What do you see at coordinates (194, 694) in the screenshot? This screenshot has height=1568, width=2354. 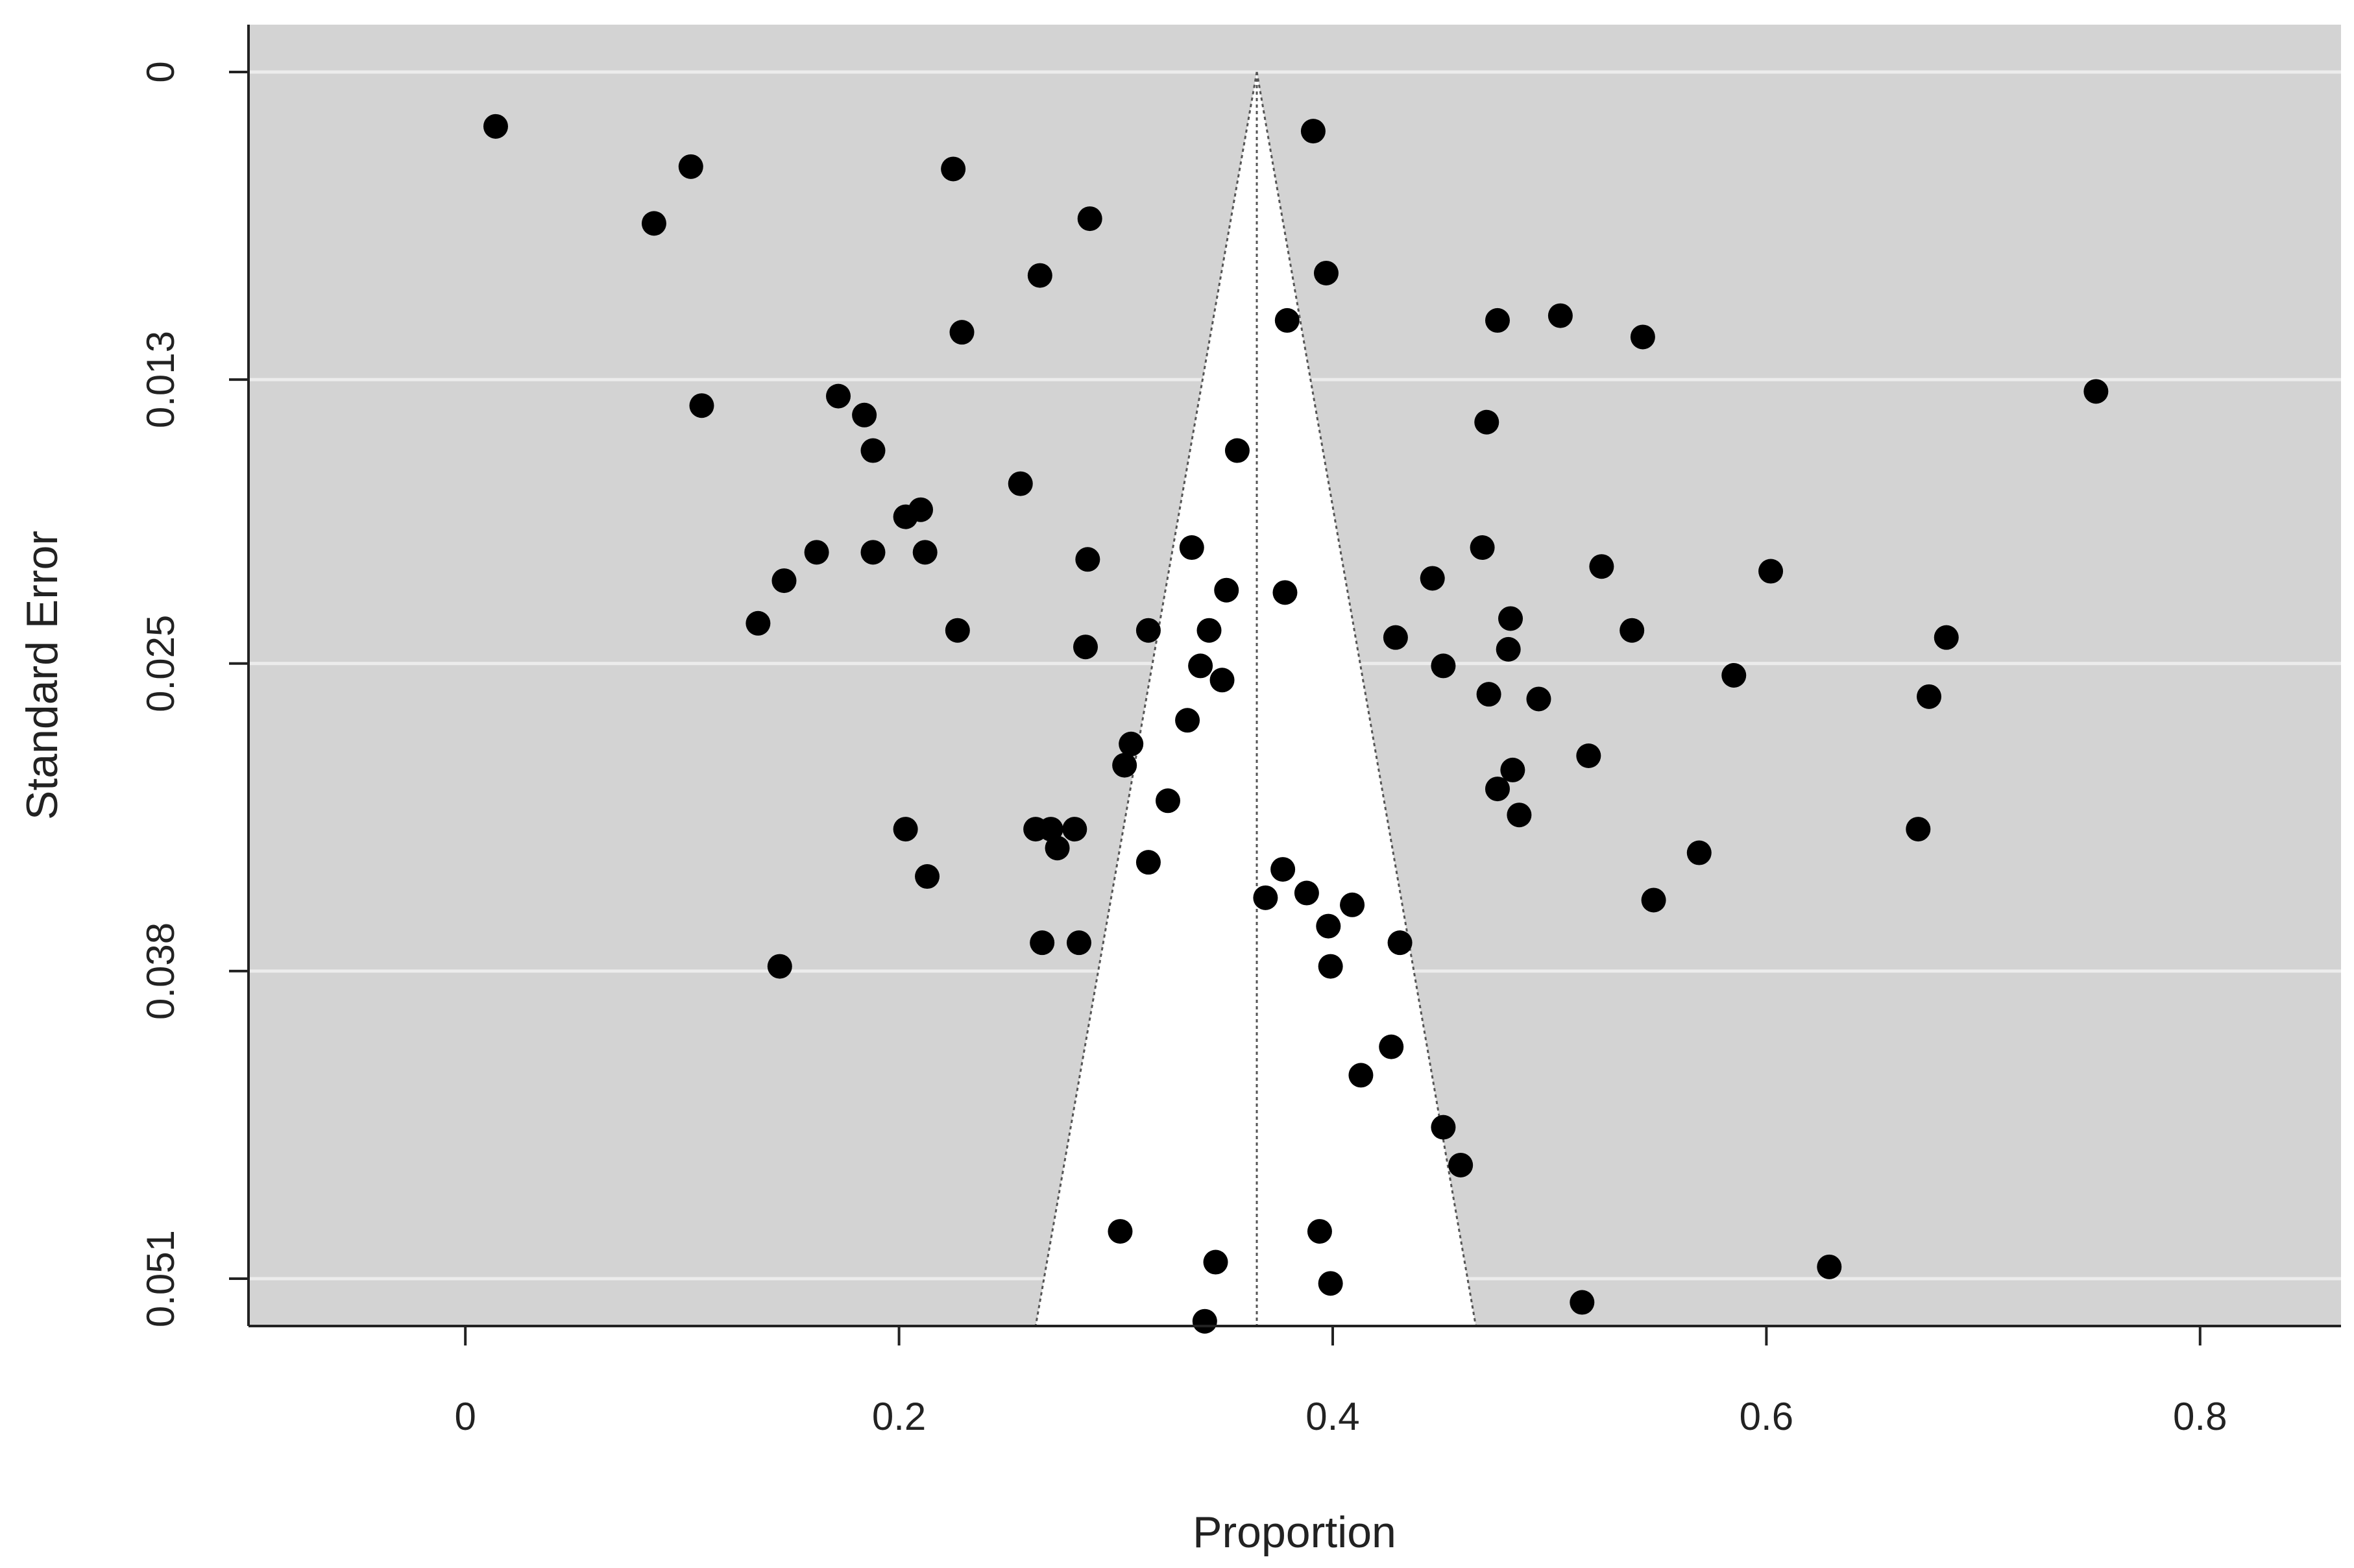 I see `y-axis-ticks: 0 0.013 0.025 0.038 0.051` at bounding box center [194, 694].